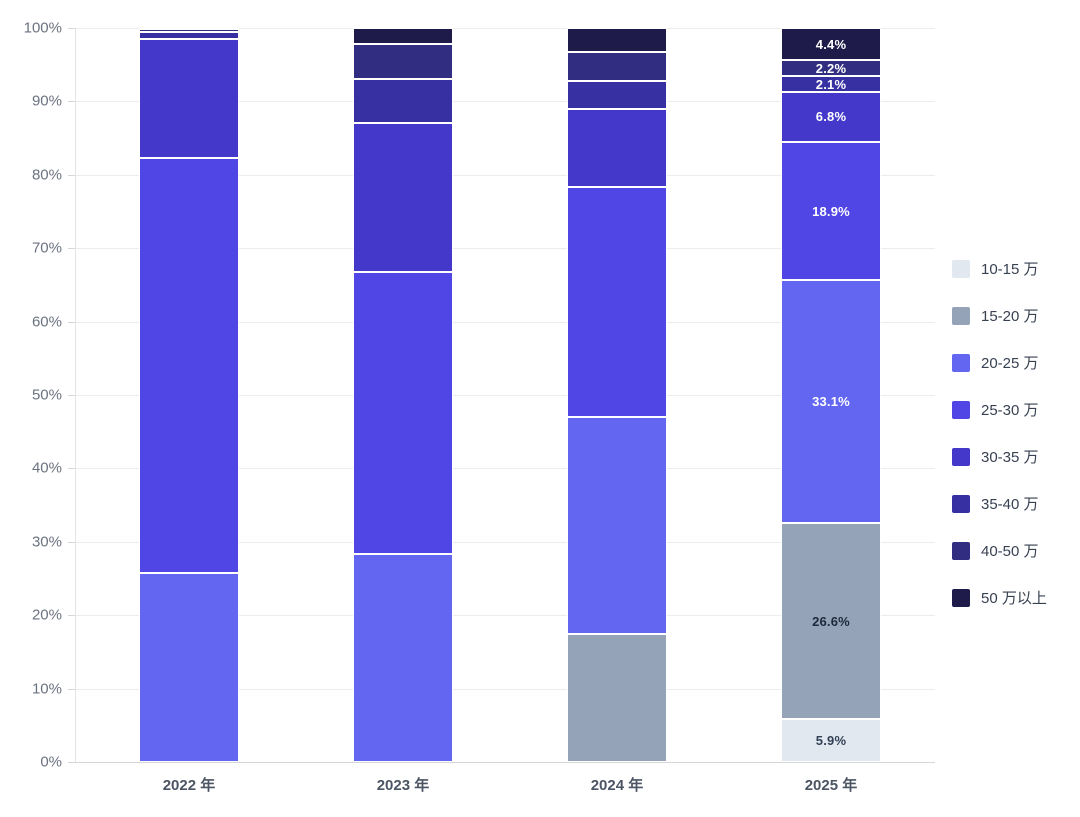 The image size is (1080, 817). Describe the element at coordinates (46, 175) in the screenshot. I see `y-axis-tick-label: 80%` at that location.